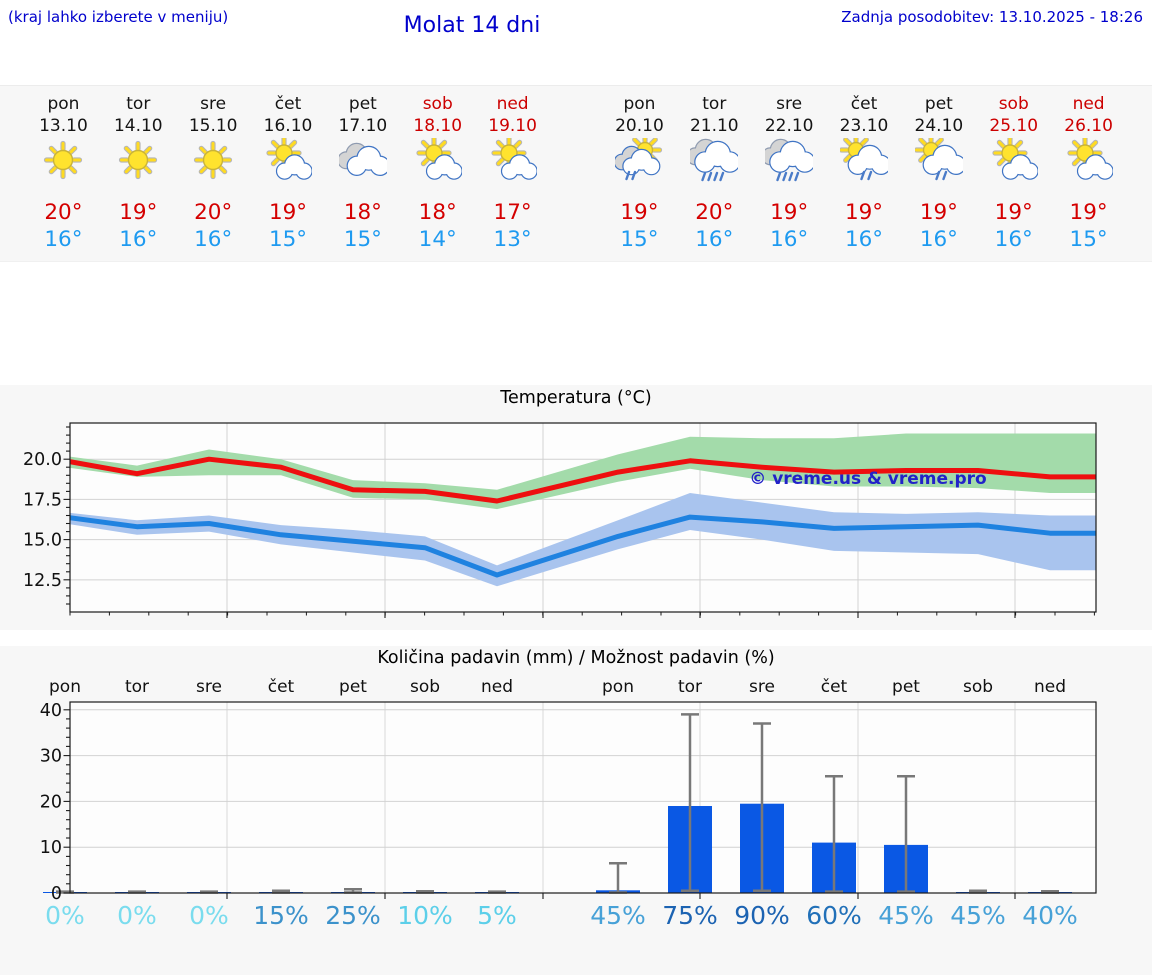  What do you see at coordinates (437, 212) in the screenshot?
I see `high-temp: 18°` at bounding box center [437, 212].